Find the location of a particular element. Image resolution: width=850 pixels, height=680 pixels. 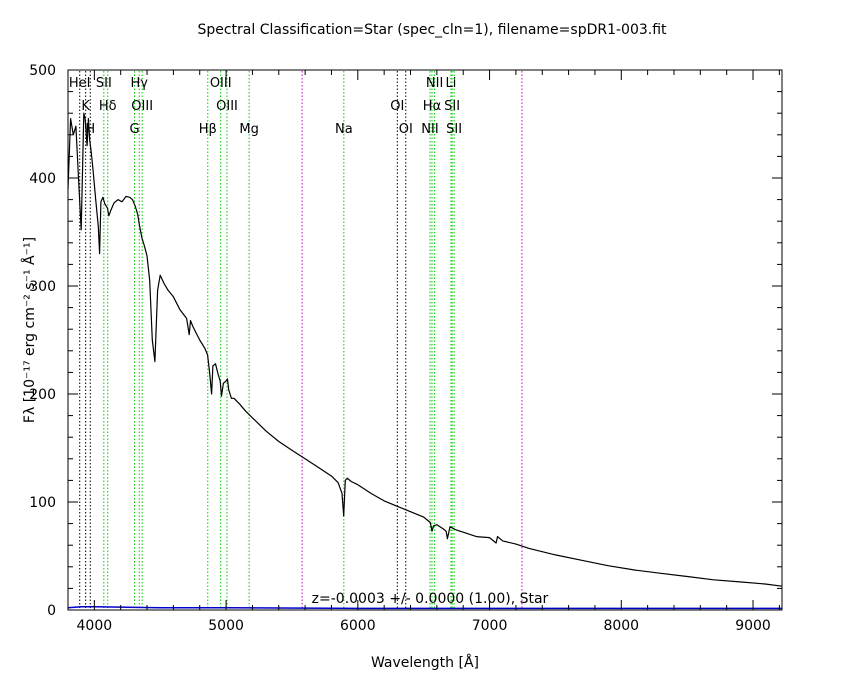

x-tick-label-2: 6000 is located at coordinates (358, 626).